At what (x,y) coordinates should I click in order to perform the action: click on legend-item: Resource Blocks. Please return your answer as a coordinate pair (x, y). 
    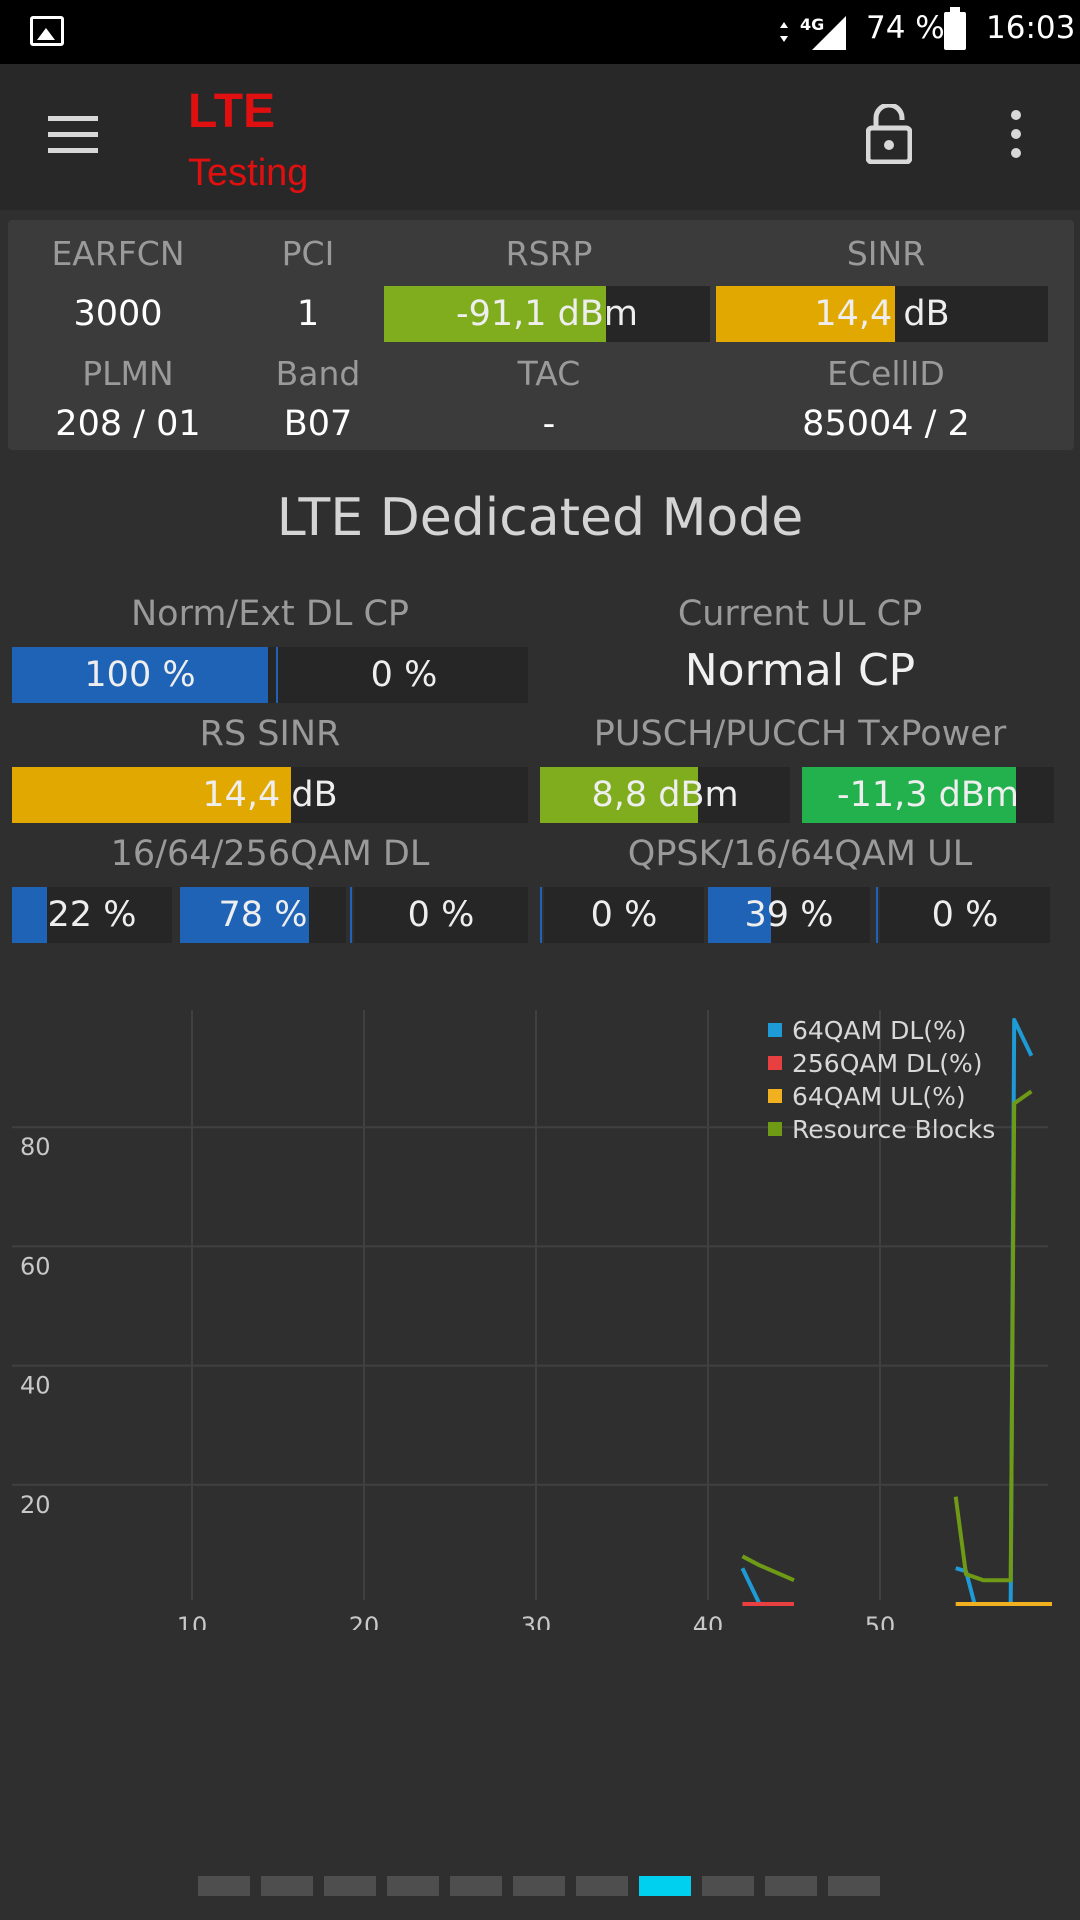
    Looking at the image, I should click on (881, 1131).